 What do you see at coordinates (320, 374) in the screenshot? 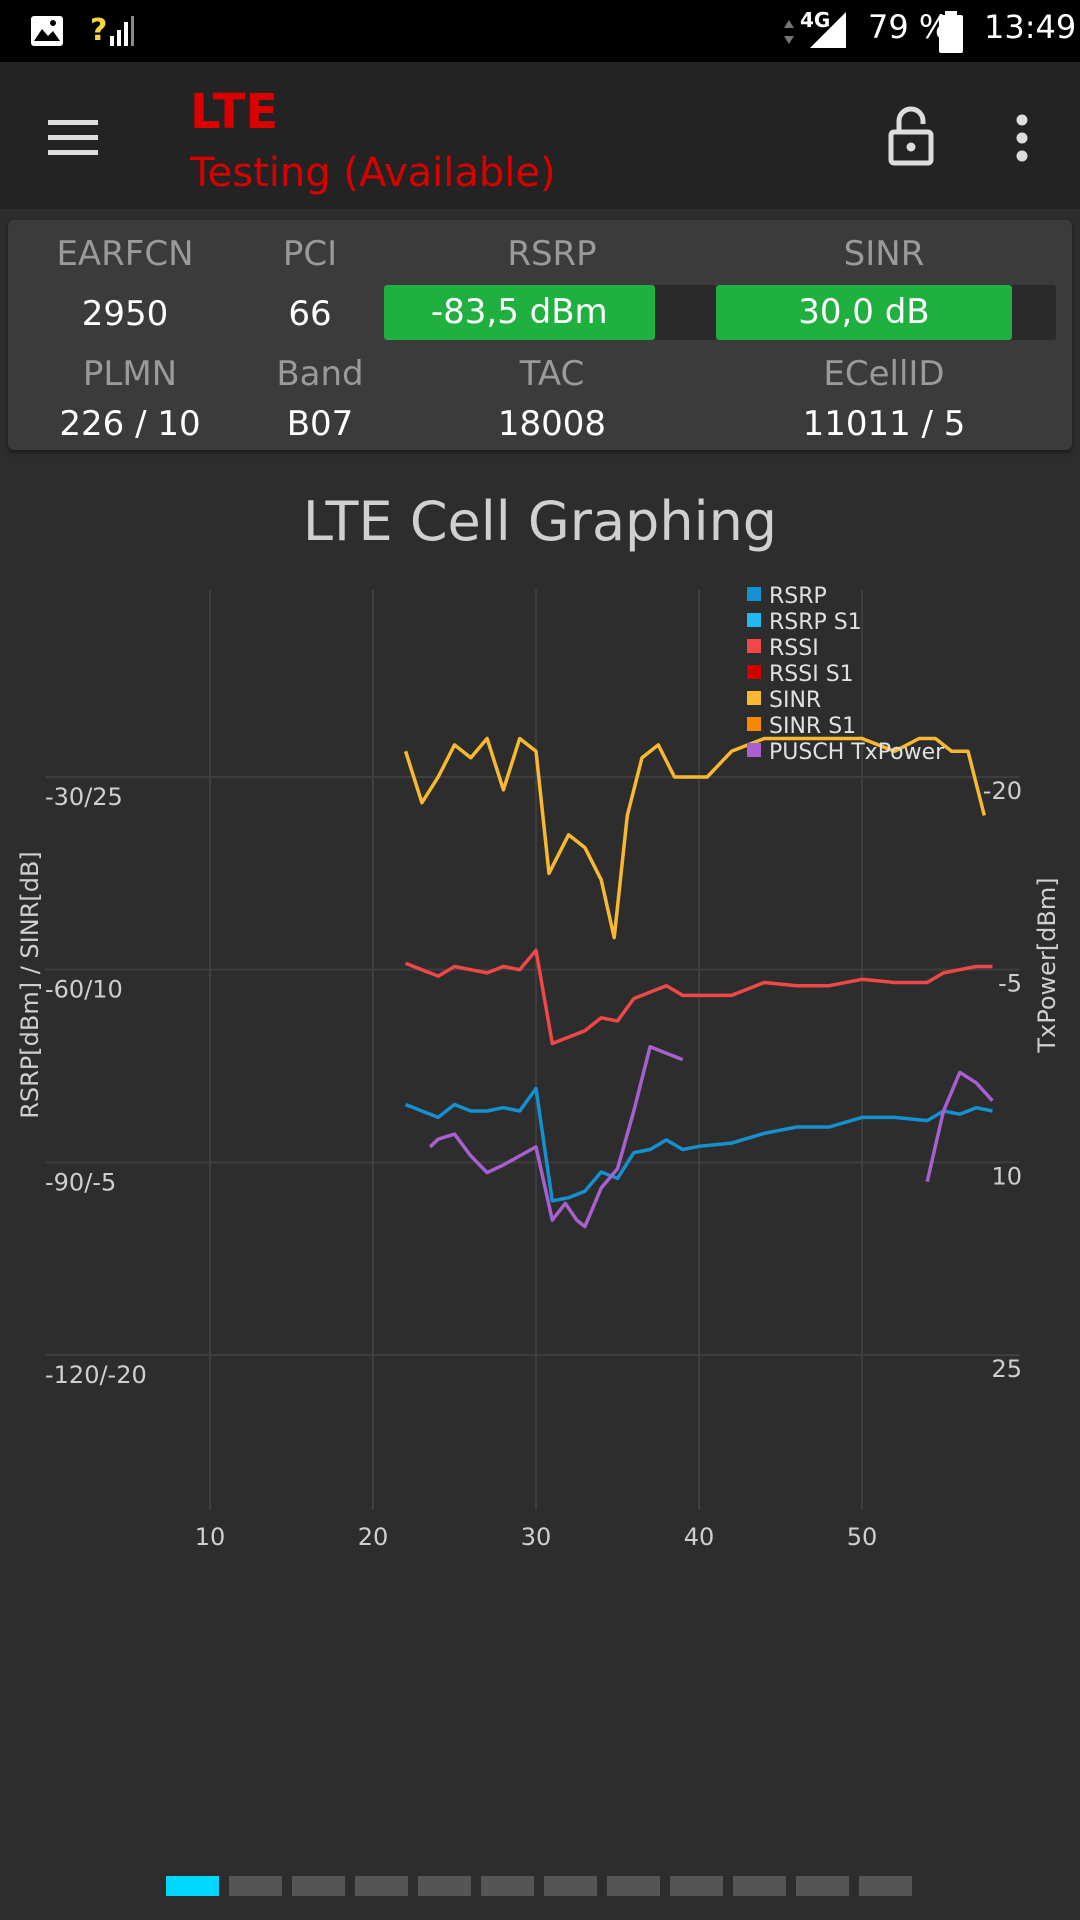
I see `band-label: Band` at bounding box center [320, 374].